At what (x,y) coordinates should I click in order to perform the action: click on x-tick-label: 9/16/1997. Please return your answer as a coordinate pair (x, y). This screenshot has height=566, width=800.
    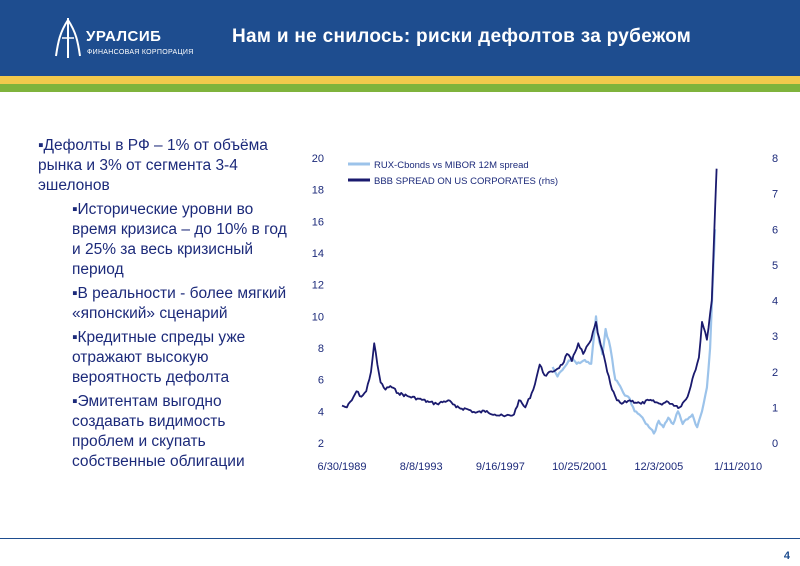
    Looking at the image, I should click on (500, 467).